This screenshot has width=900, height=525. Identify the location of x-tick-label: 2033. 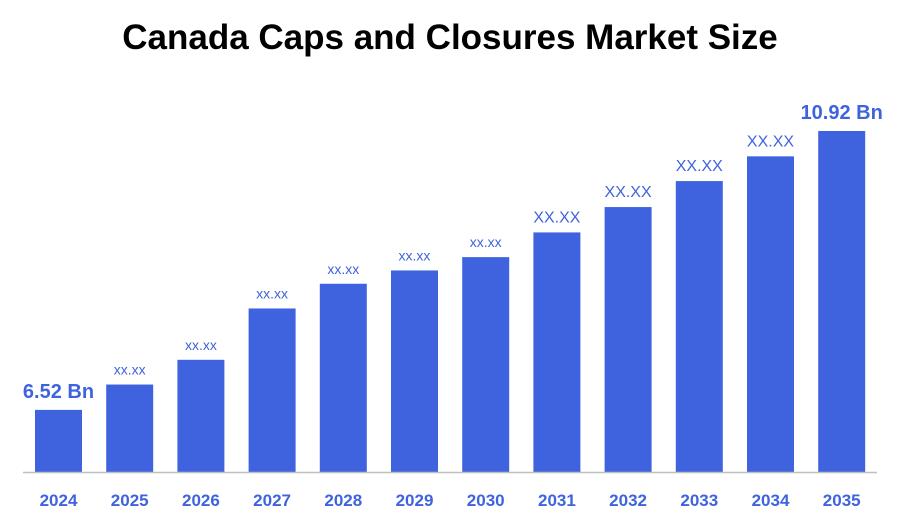
(699, 500).